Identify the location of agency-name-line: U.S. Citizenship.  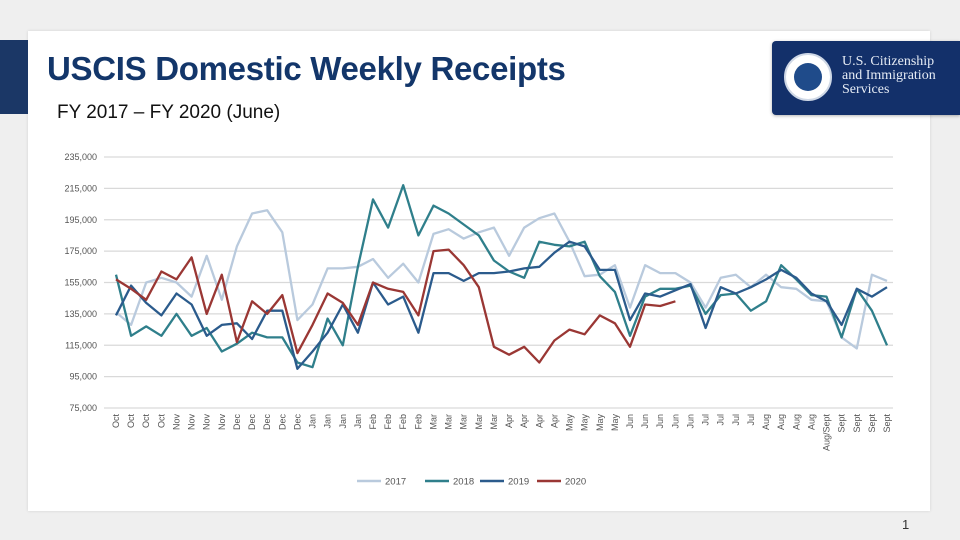
(888, 61).